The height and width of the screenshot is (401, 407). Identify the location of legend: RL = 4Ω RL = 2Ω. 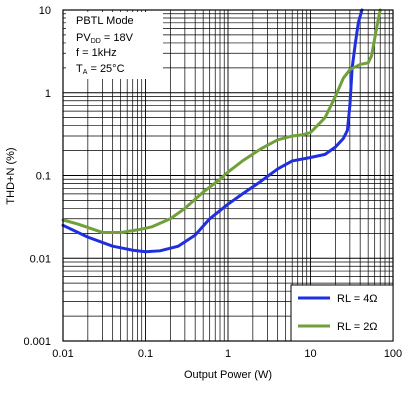
(342, 313).